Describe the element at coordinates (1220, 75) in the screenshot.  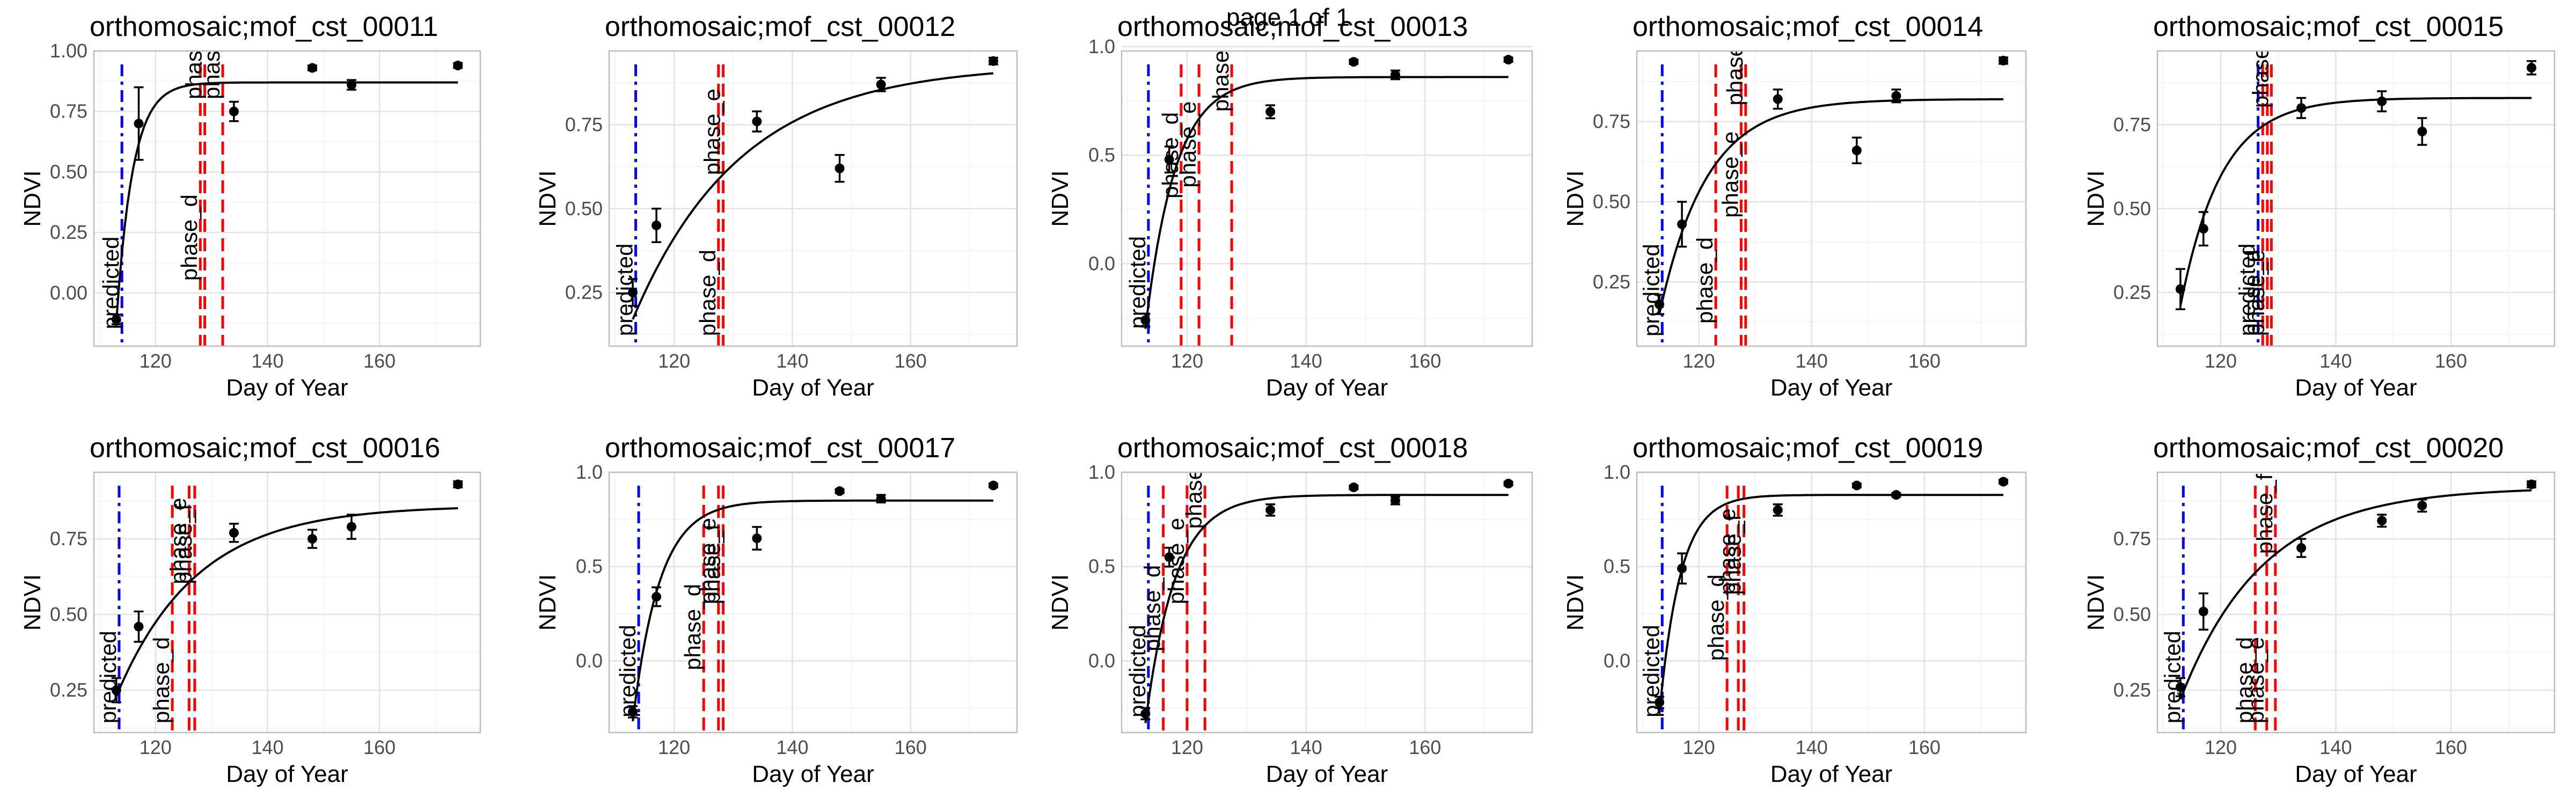
I see `phase-label: phase_` at that location.